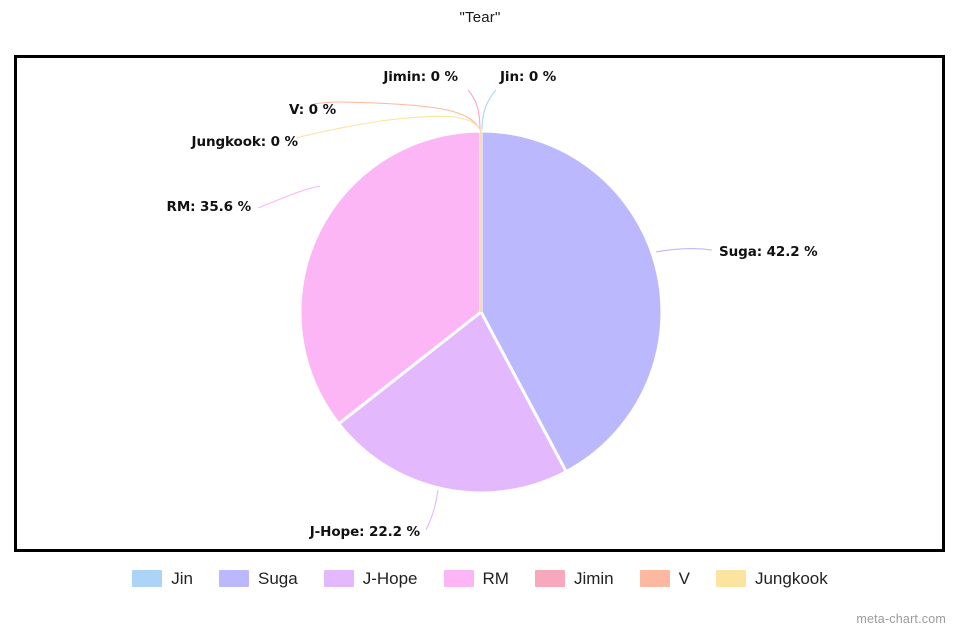  What do you see at coordinates (768, 252) in the screenshot?
I see `slice-label-suga: Suga: 42.2 %` at bounding box center [768, 252].